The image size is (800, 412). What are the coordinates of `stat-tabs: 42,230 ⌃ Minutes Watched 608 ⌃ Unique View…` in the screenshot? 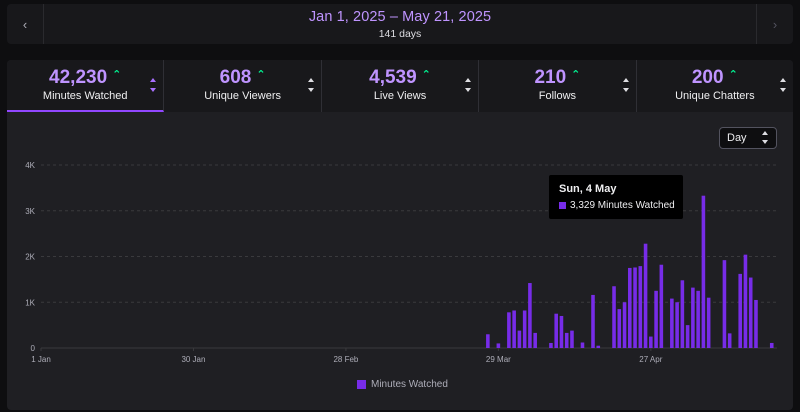 It's located at (400, 86).